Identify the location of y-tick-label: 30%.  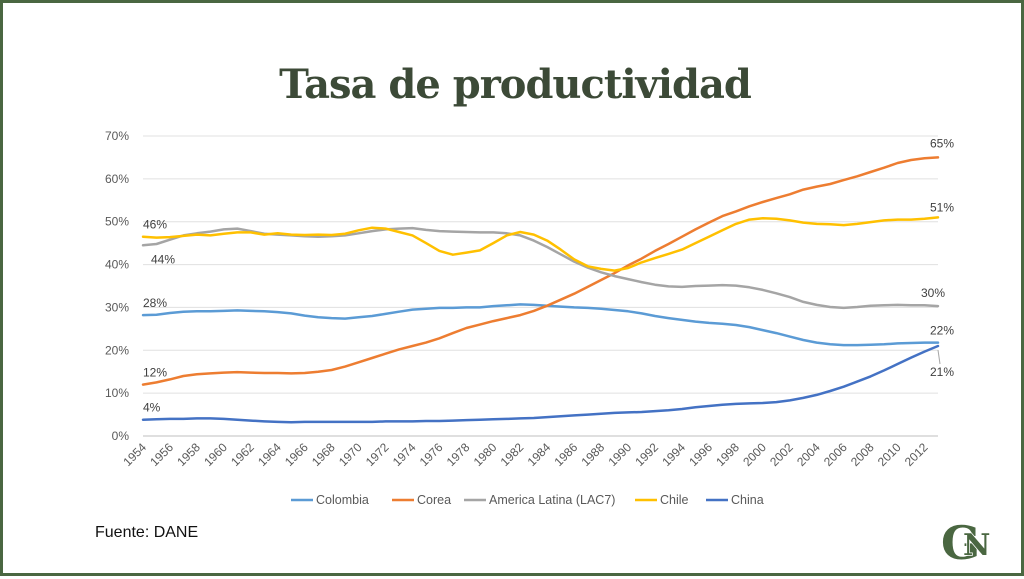
(117, 307).